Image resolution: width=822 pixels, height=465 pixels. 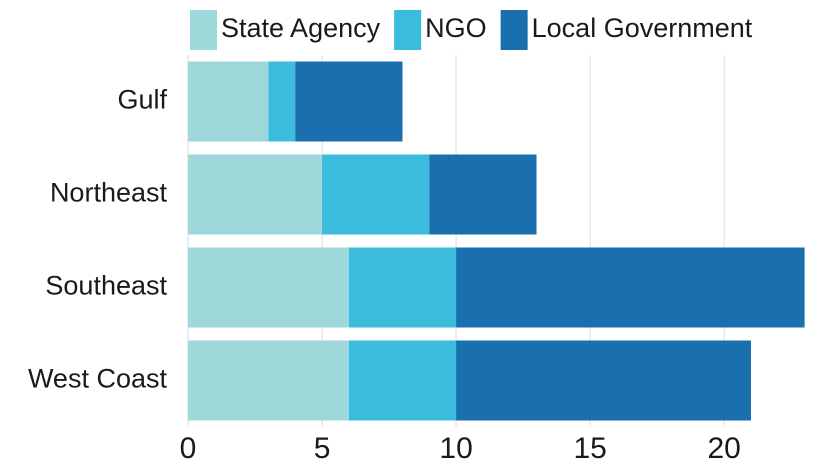 I want to click on x-tick-label: 20, so click(x=723, y=448).